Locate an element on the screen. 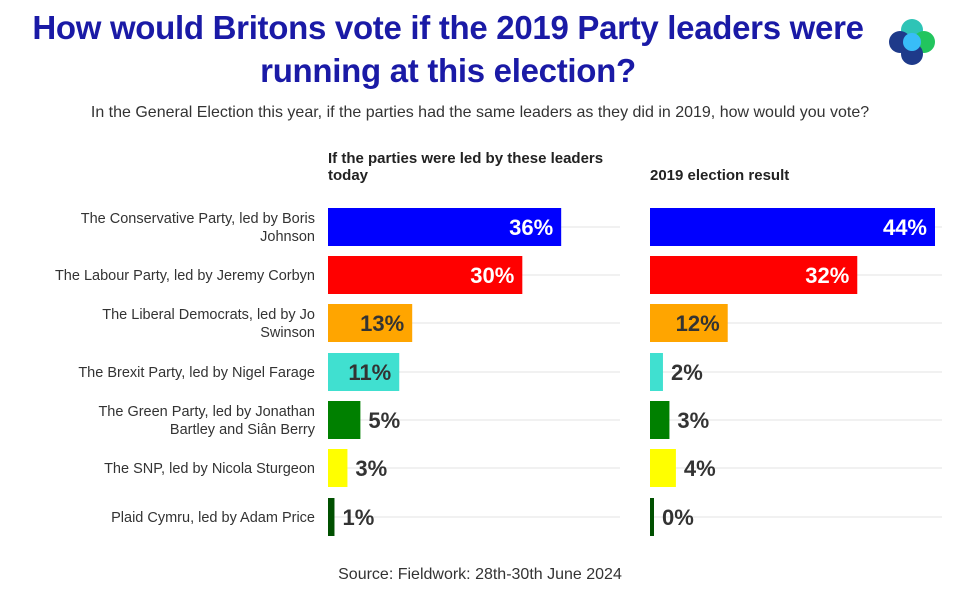  category-label: The Liberal Democrats, led by Jo Swinson is located at coordinates (208, 324).